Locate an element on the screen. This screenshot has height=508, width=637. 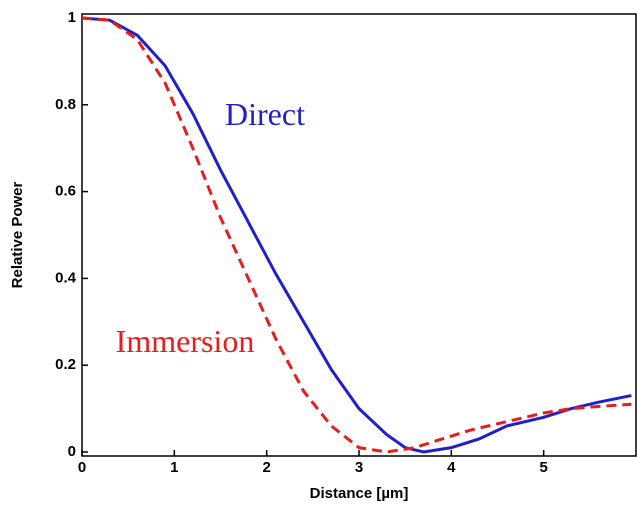
x-tick-label: 1 is located at coordinates (174, 467).